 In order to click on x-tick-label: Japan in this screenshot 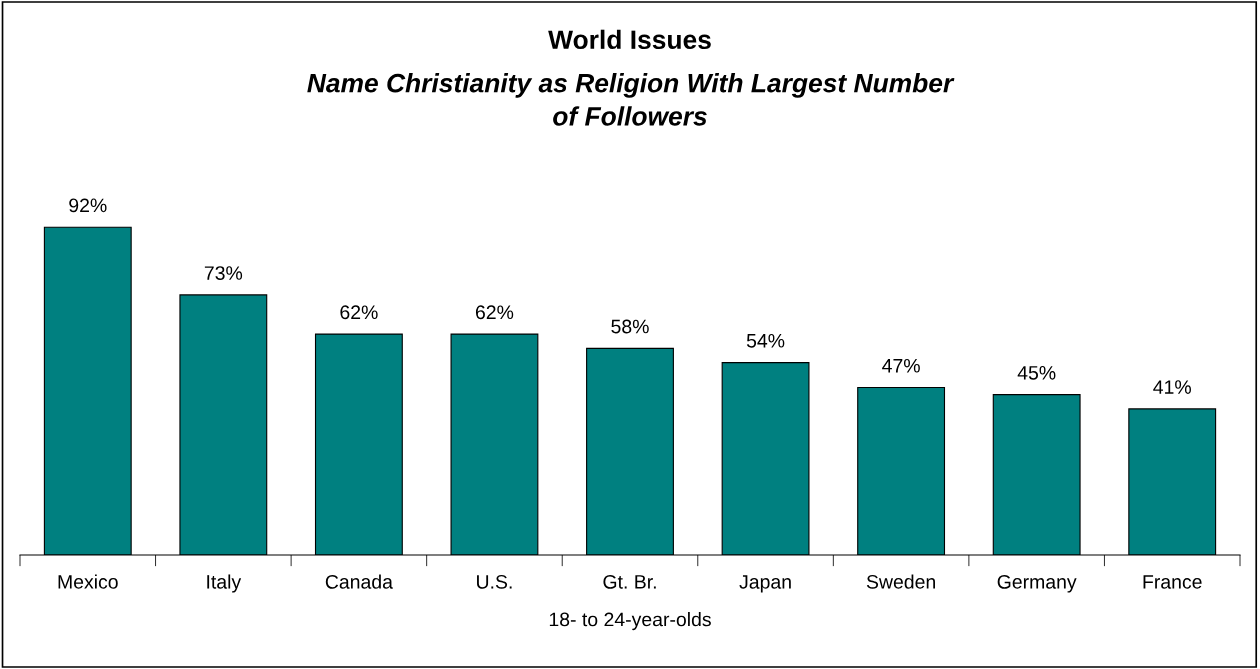, I will do `click(765, 584)`.